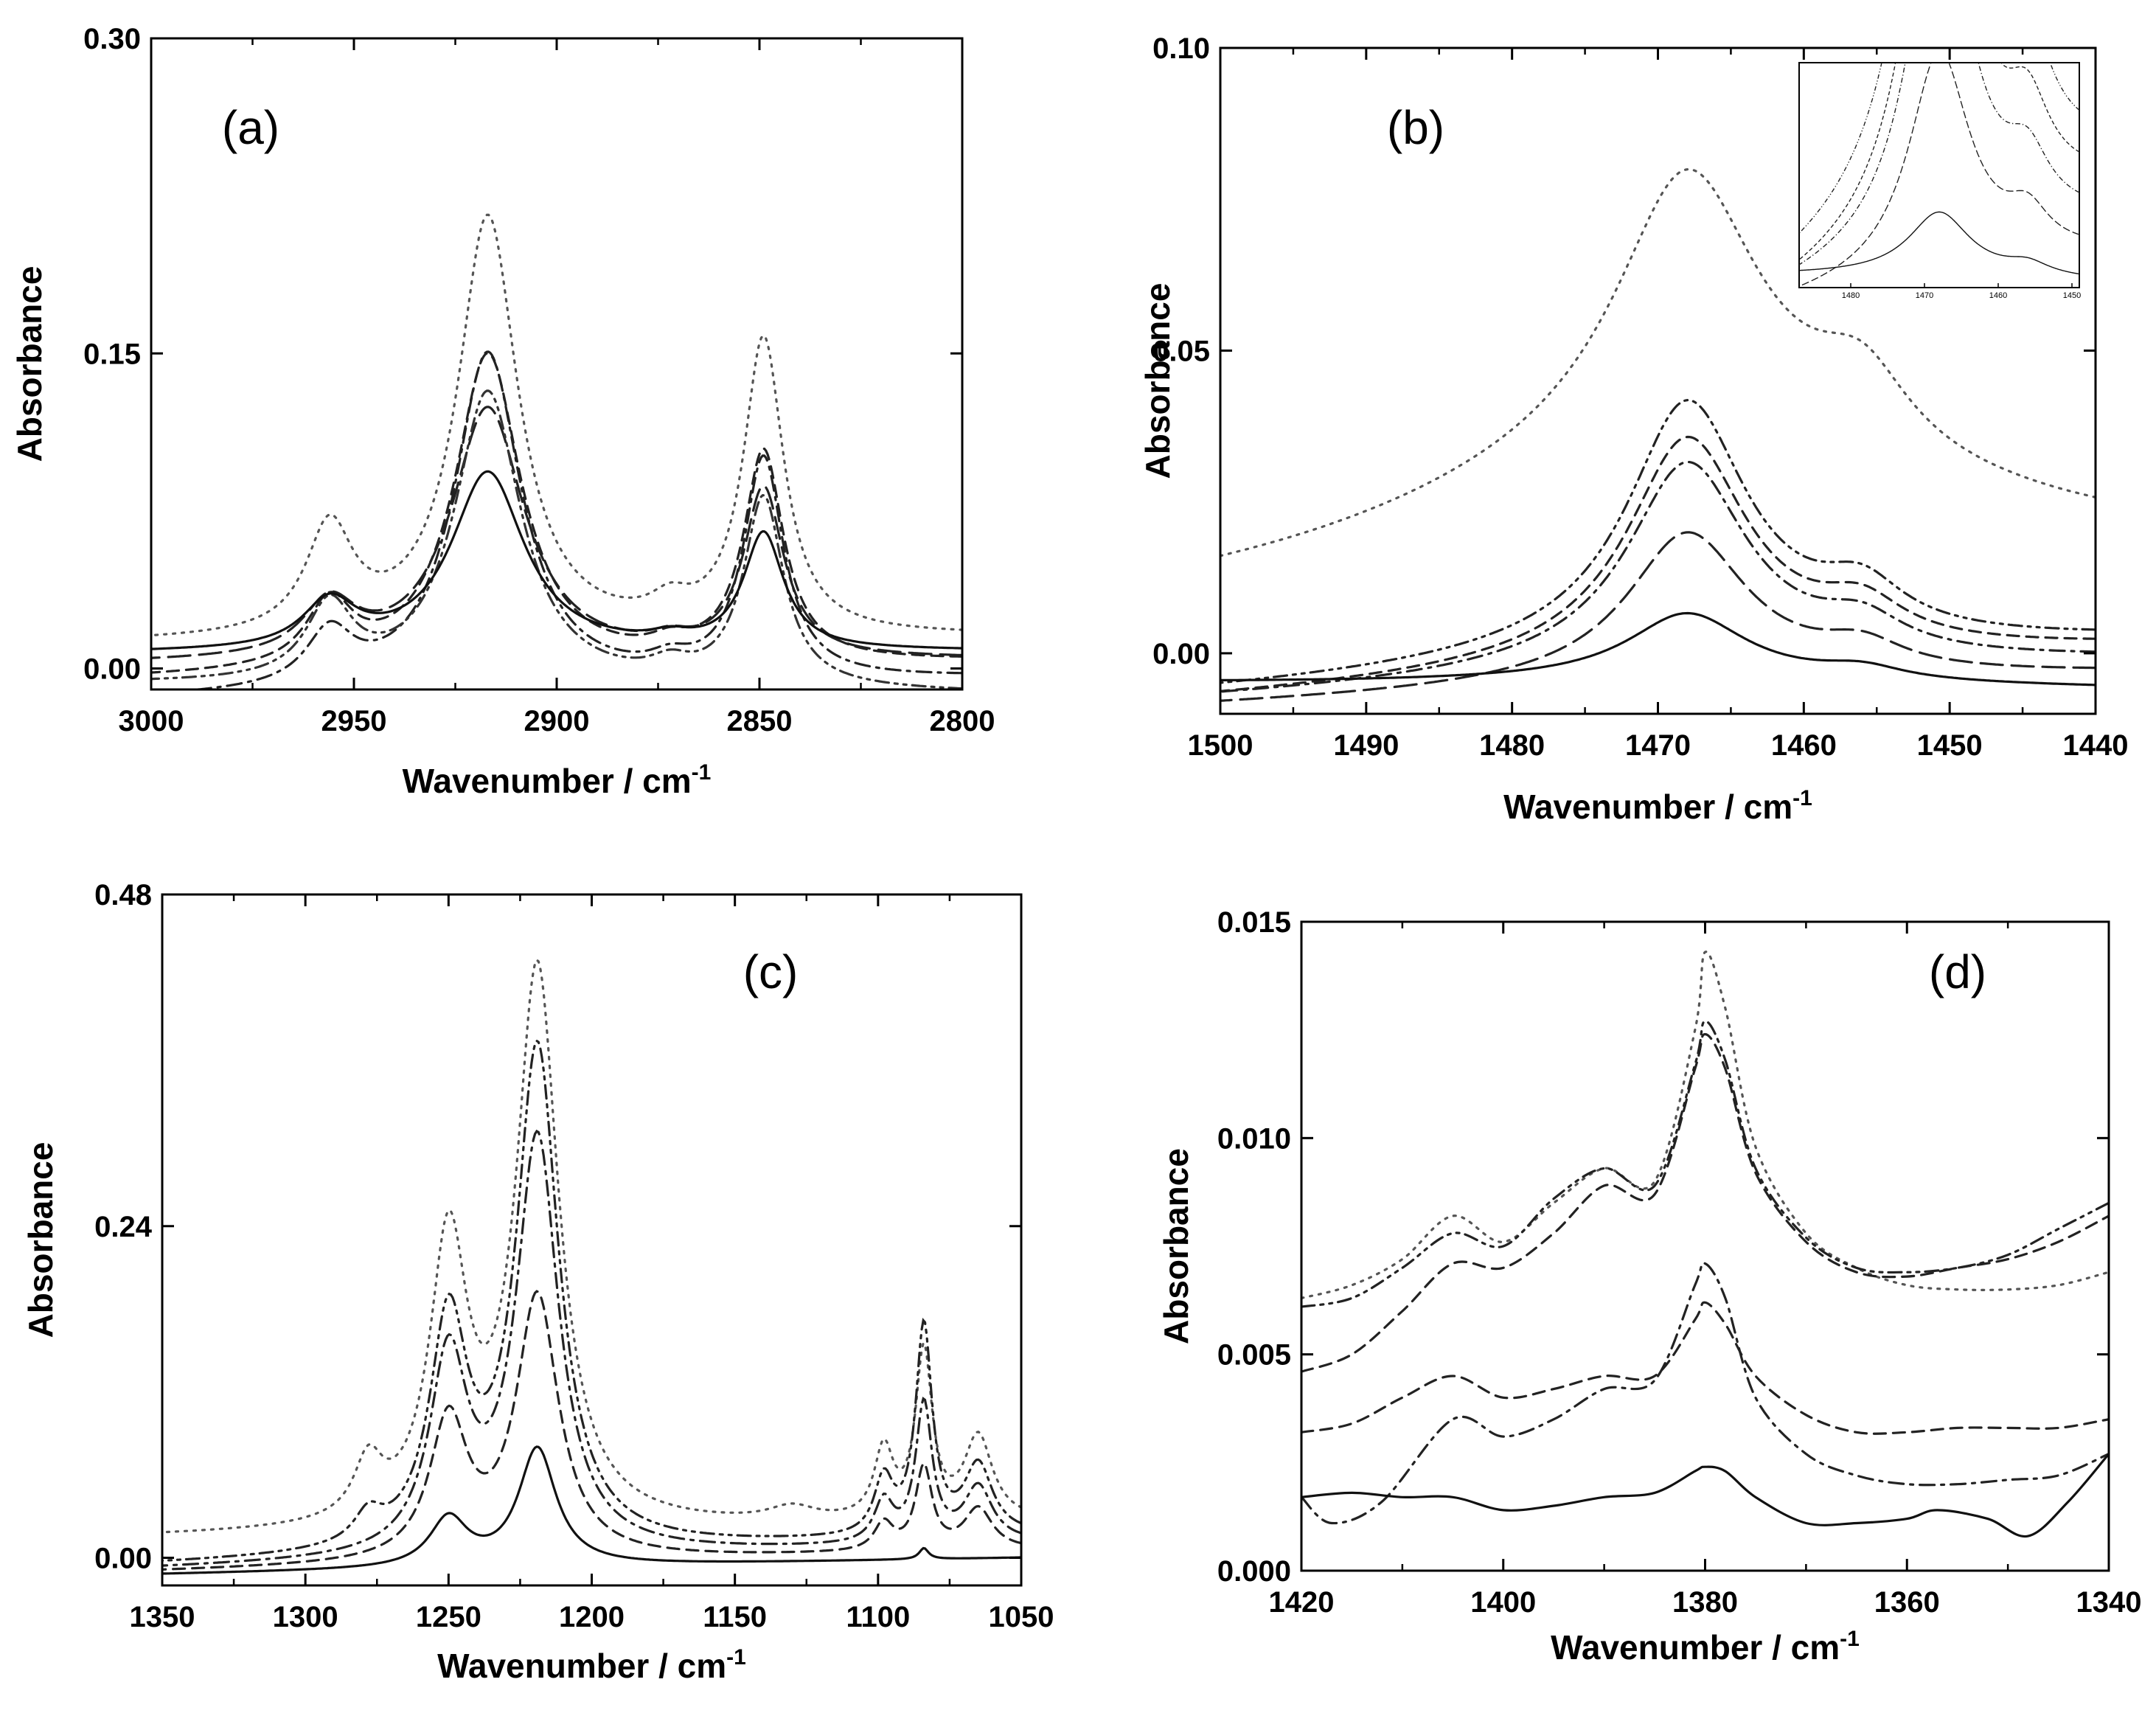 The width and height of the screenshot is (2156, 1713). I want to click on inset-x-tick-label: 1470, so click(1924, 295).